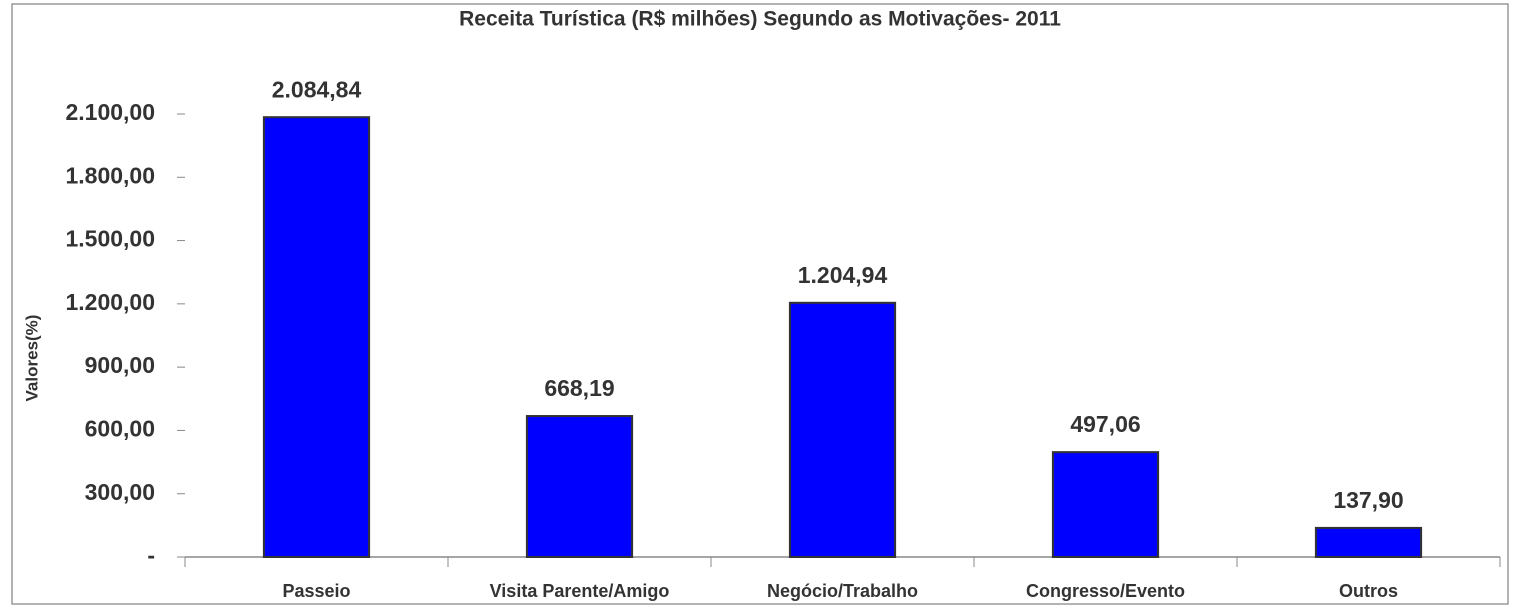 This screenshot has width=1520, height=608. Describe the element at coordinates (316, 591) in the screenshot. I see `x-tick-label: Passeio` at that location.